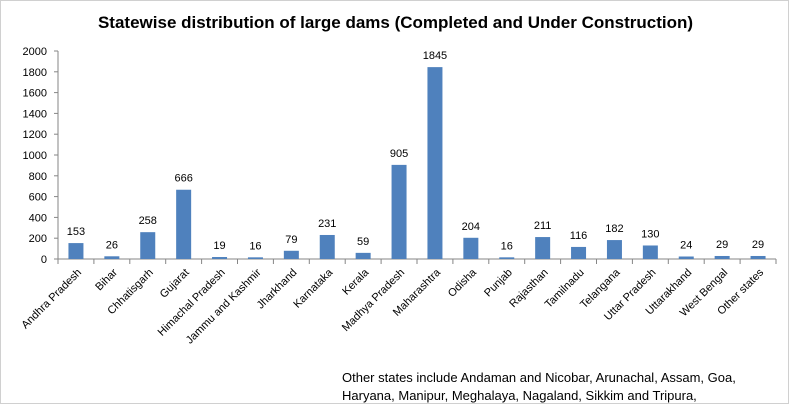 This screenshot has width=789, height=405. What do you see at coordinates (44, 260) in the screenshot?
I see `y-tick-label: 0` at bounding box center [44, 260].